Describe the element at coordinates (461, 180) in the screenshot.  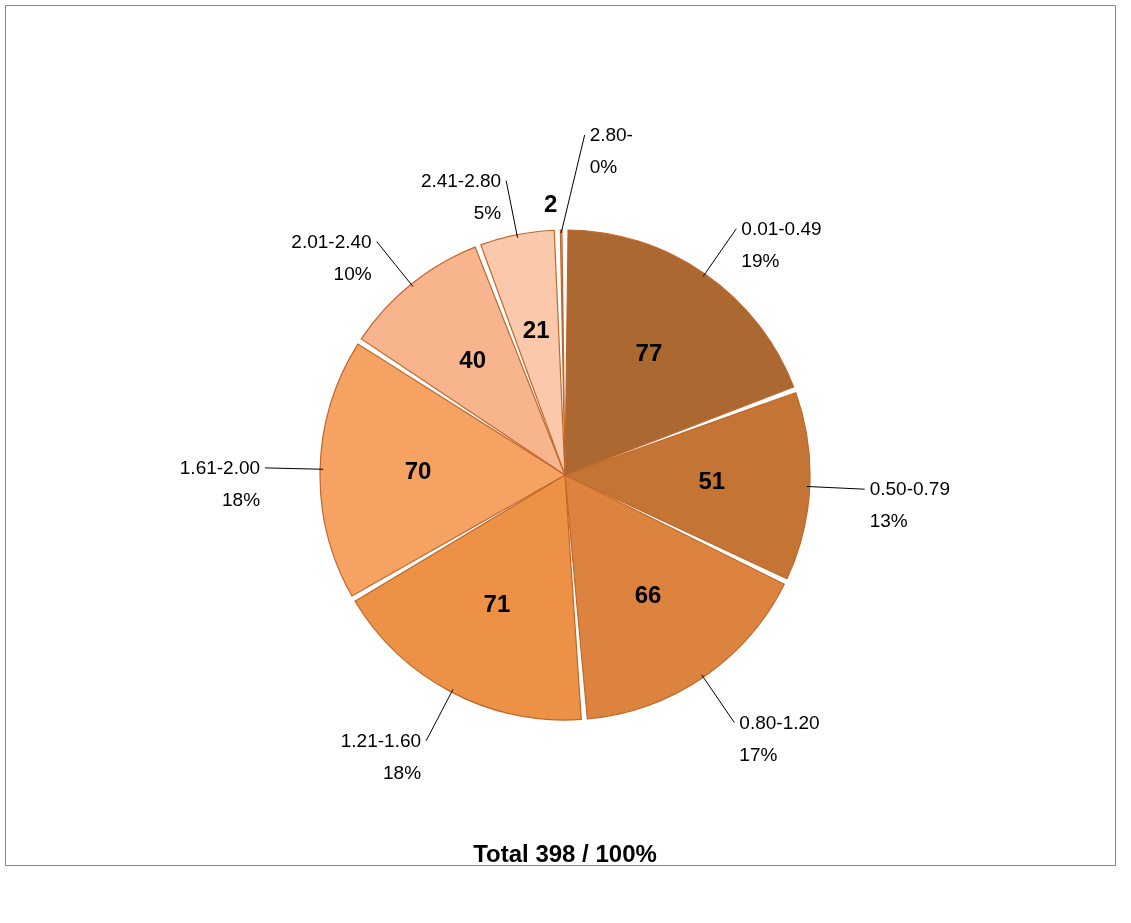
I see `slice-label: 2.41-2.80` at that location.